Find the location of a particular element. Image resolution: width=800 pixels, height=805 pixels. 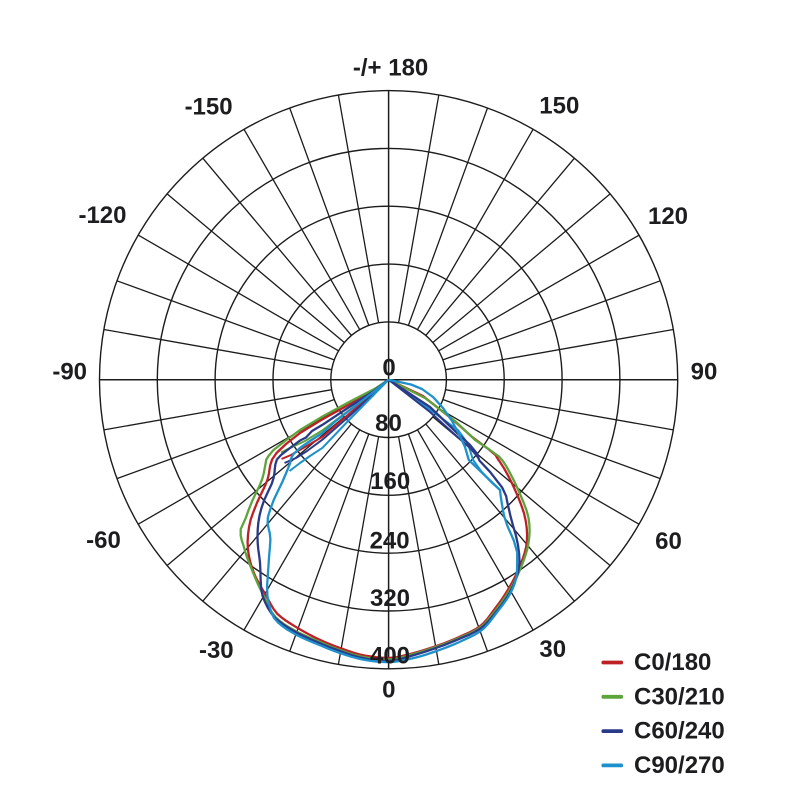

svg-text: -60 is located at coordinates (103, 540).